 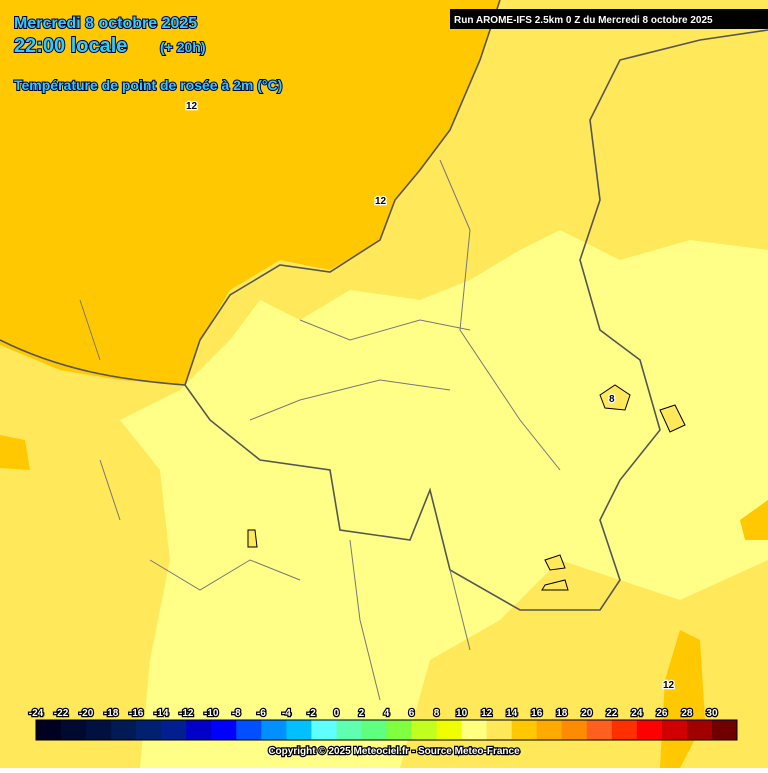 I want to click on run-box, so click(x=609, y=19).